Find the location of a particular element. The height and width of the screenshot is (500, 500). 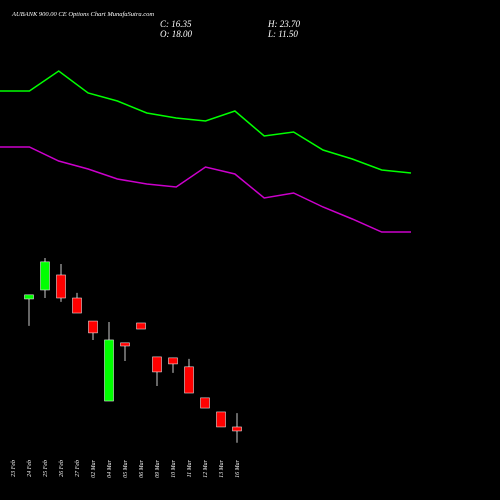

high-label: H: 23.70 is located at coordinates (283, 24).